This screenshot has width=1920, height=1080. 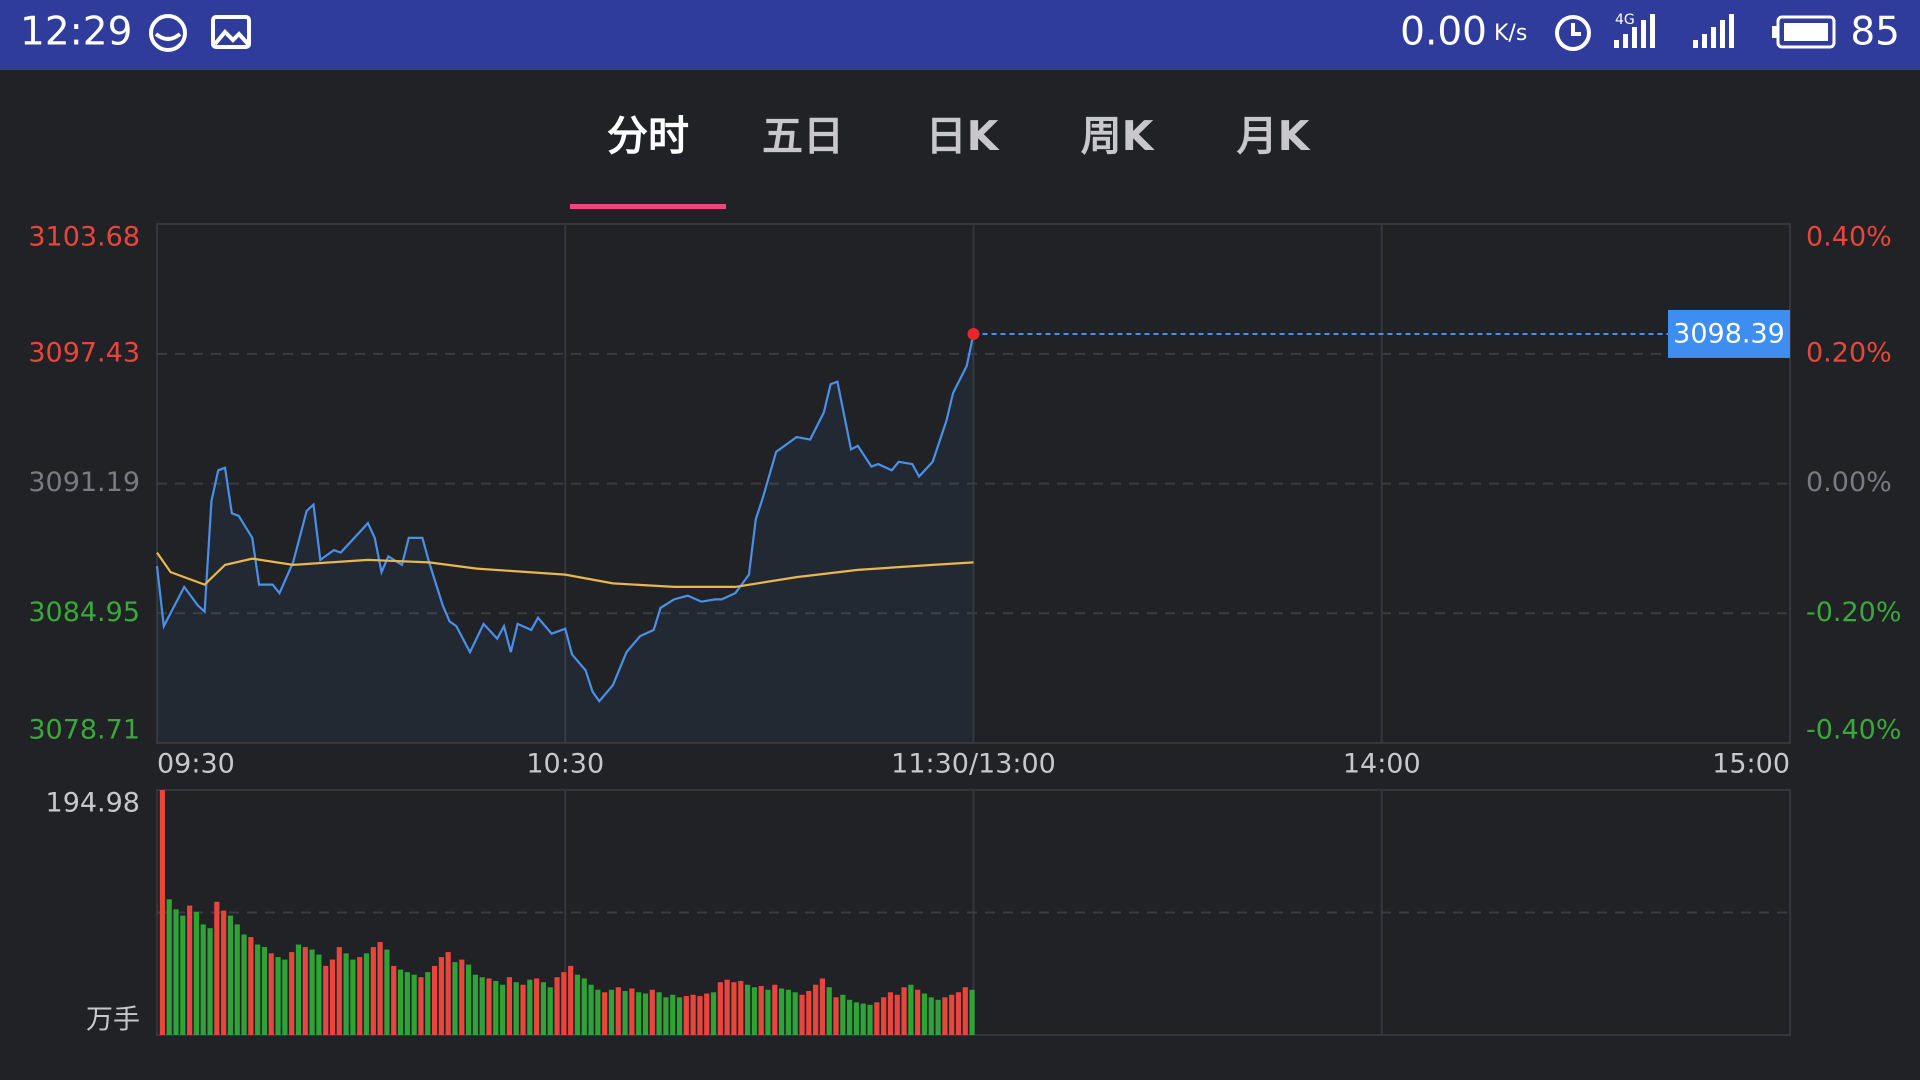 I want to click on x-tick-label: 11:30/13:00, so click(x=973, y=764).